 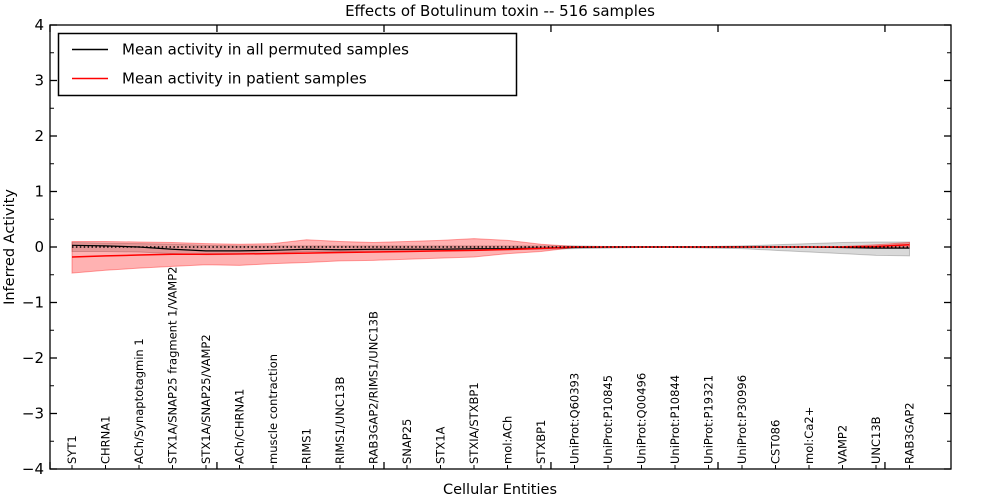 I want to click on y-tick-label: 3, so click(x=39, y=81).